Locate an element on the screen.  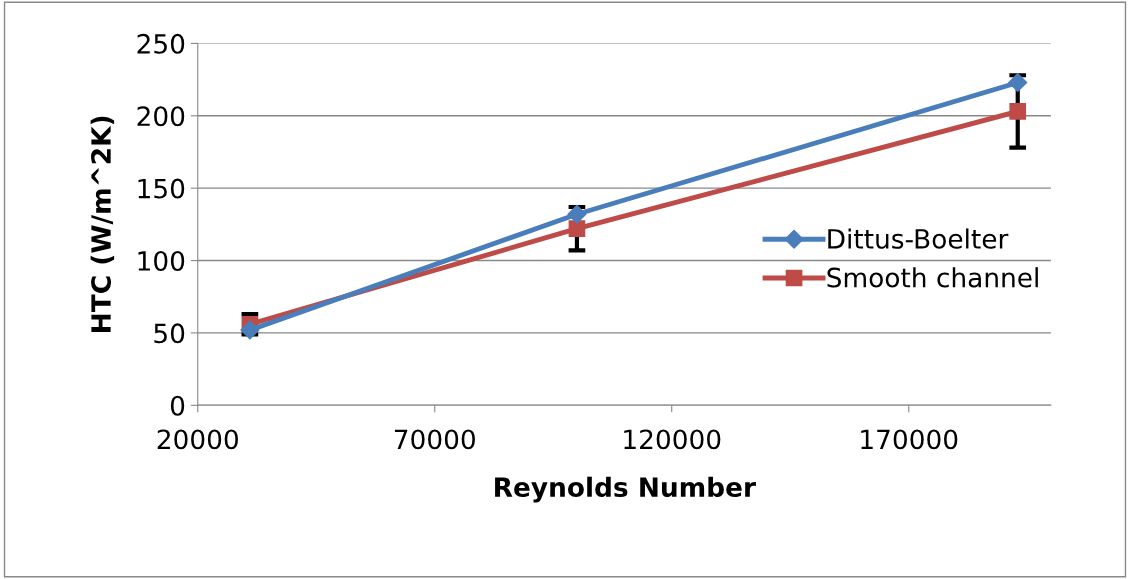
y-tick-label: 100 is located at coordinates (161, 260).